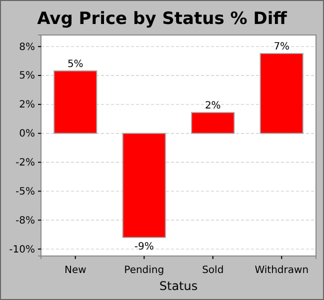 This screenshot has width=324, height=300. I want to click on x-tick-label: Withdrawn, so click(281, 270).